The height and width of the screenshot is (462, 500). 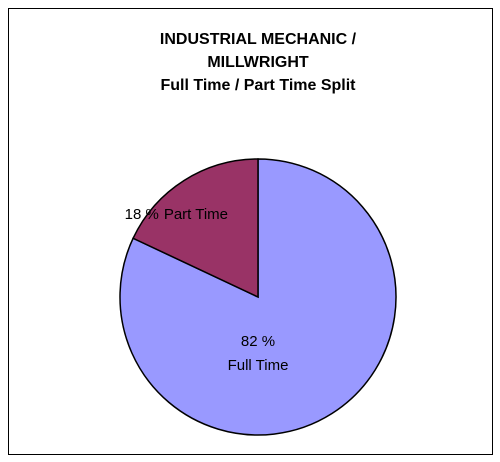 What do you see at coordinates (195, 228) in the screenshot?
I see `pie-slice` at bounding box center [195, 228].